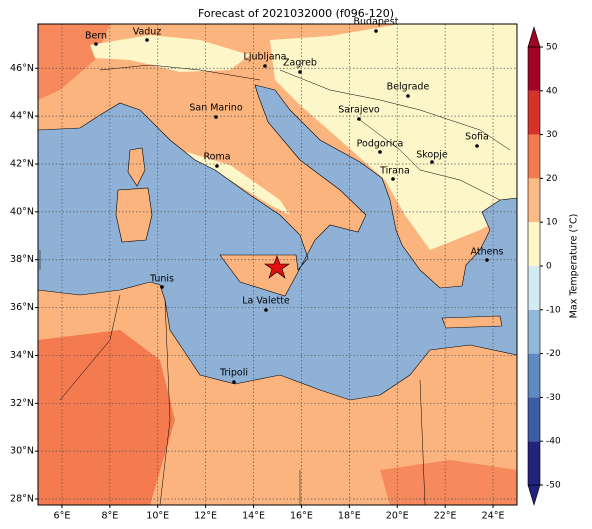 Image resolution: width=592 pixels, height=529 pixels. I want to click on city-label: La Valette, so click(266, 301).